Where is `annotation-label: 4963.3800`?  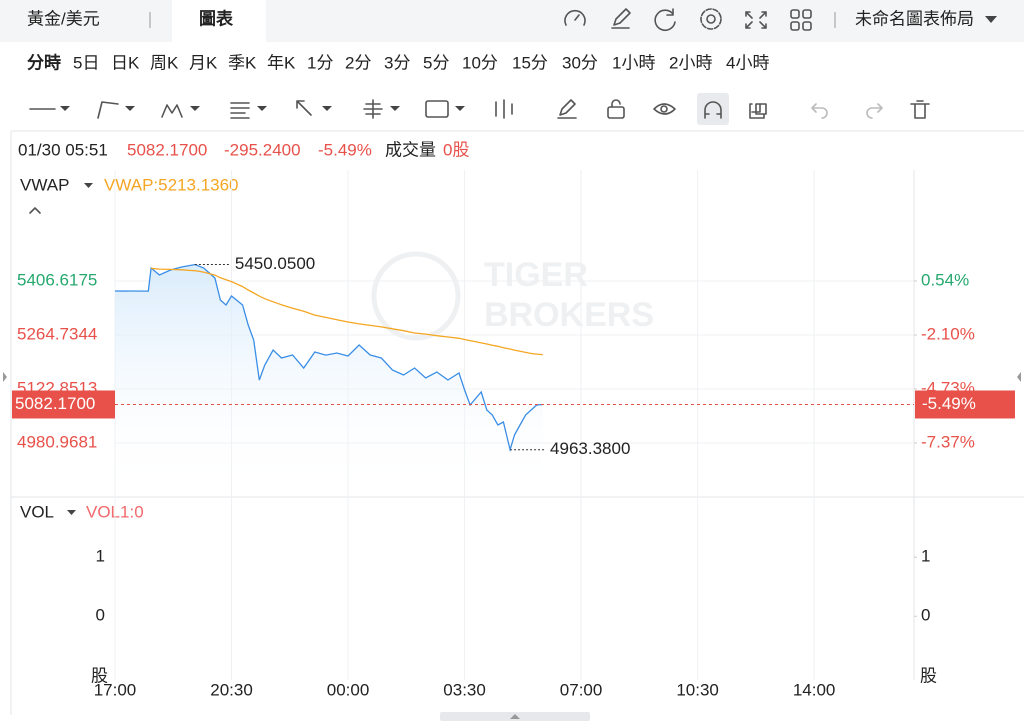
annotation-label: 4963.3800 is located at coordinates (590, 448).